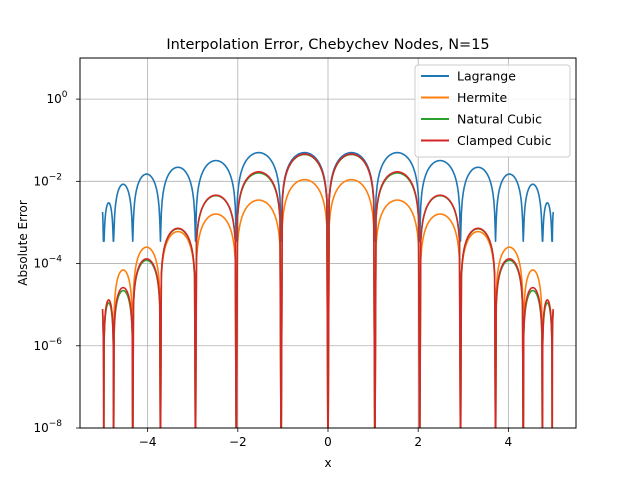  I want to click on y-tick-exponent: 0, so click(65, 95).